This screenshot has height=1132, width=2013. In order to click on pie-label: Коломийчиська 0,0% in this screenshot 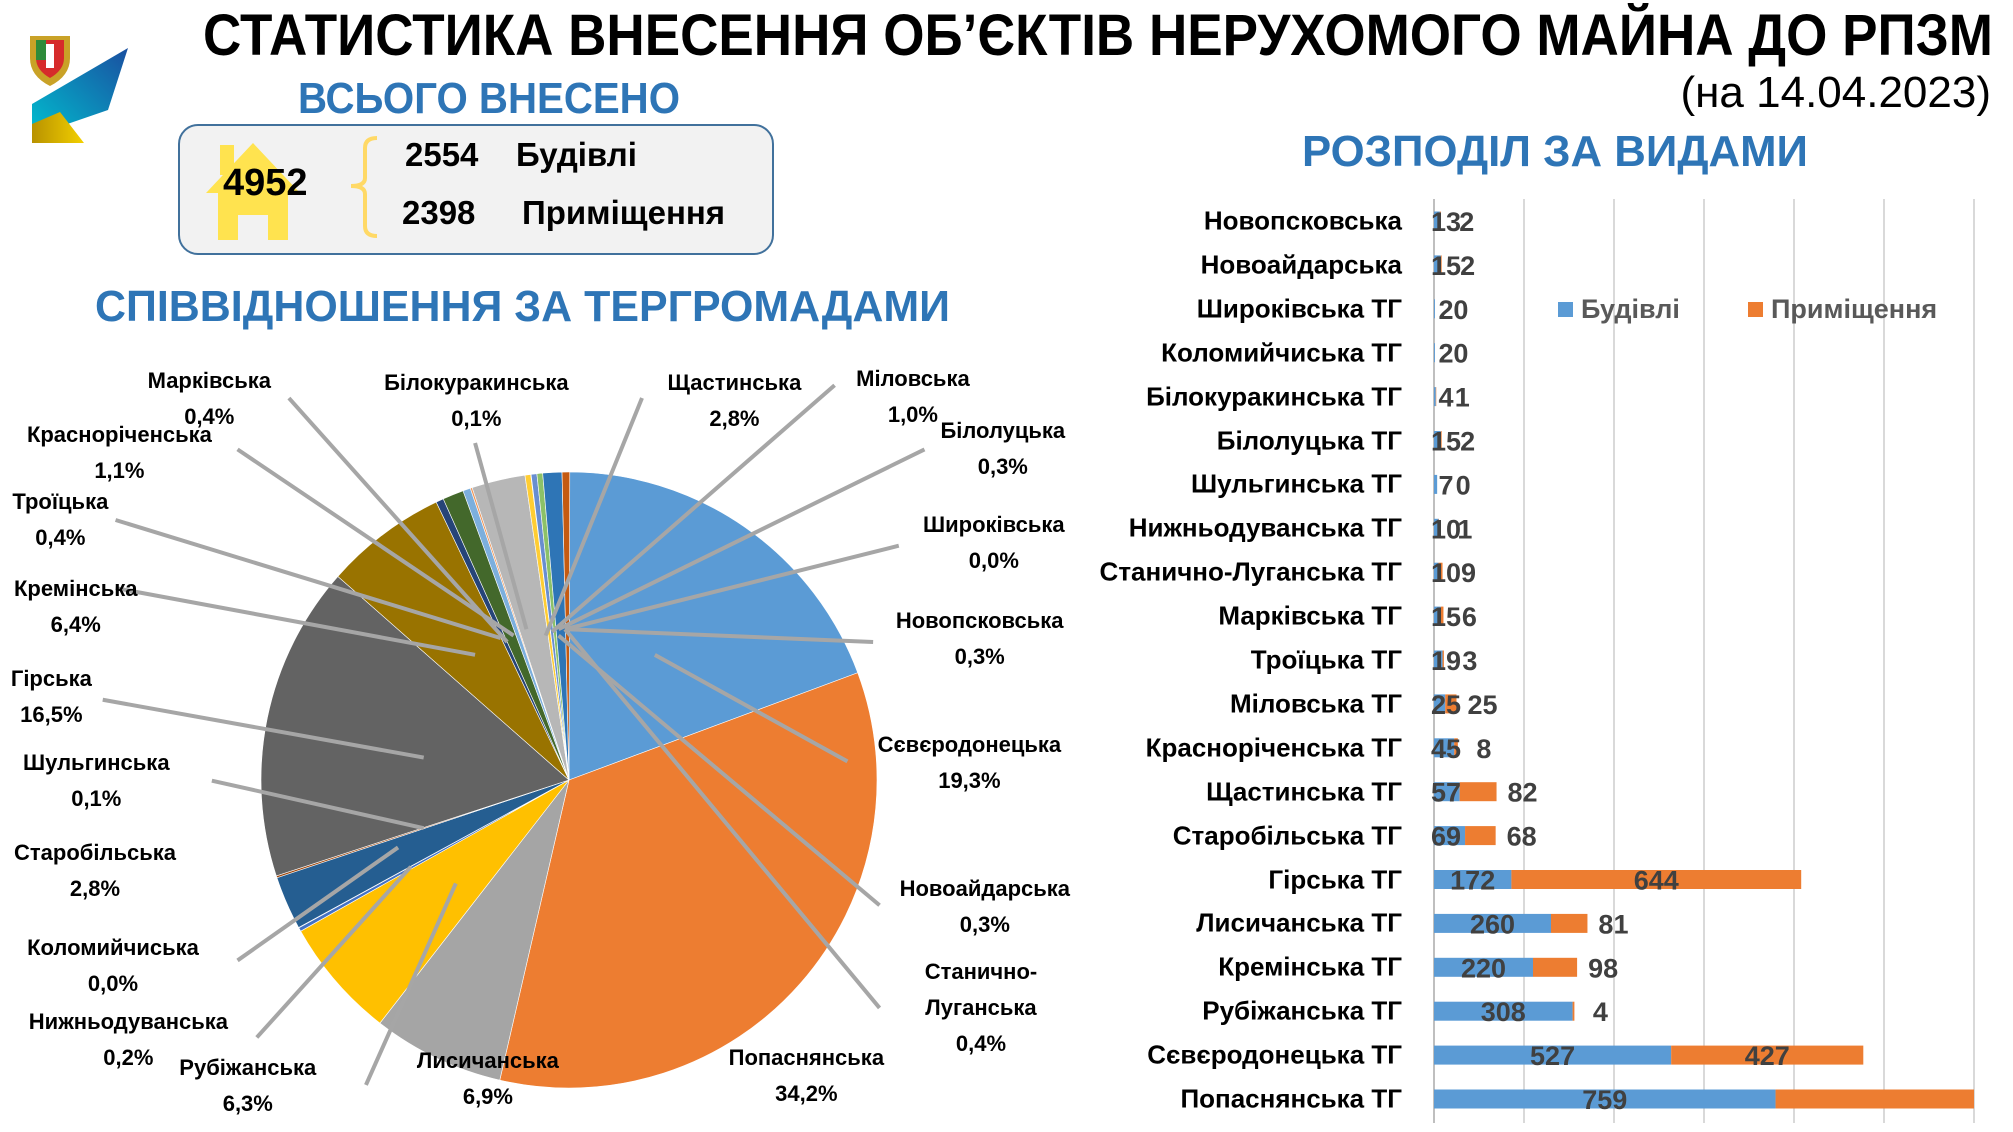, I will do `click(113, 966)`.